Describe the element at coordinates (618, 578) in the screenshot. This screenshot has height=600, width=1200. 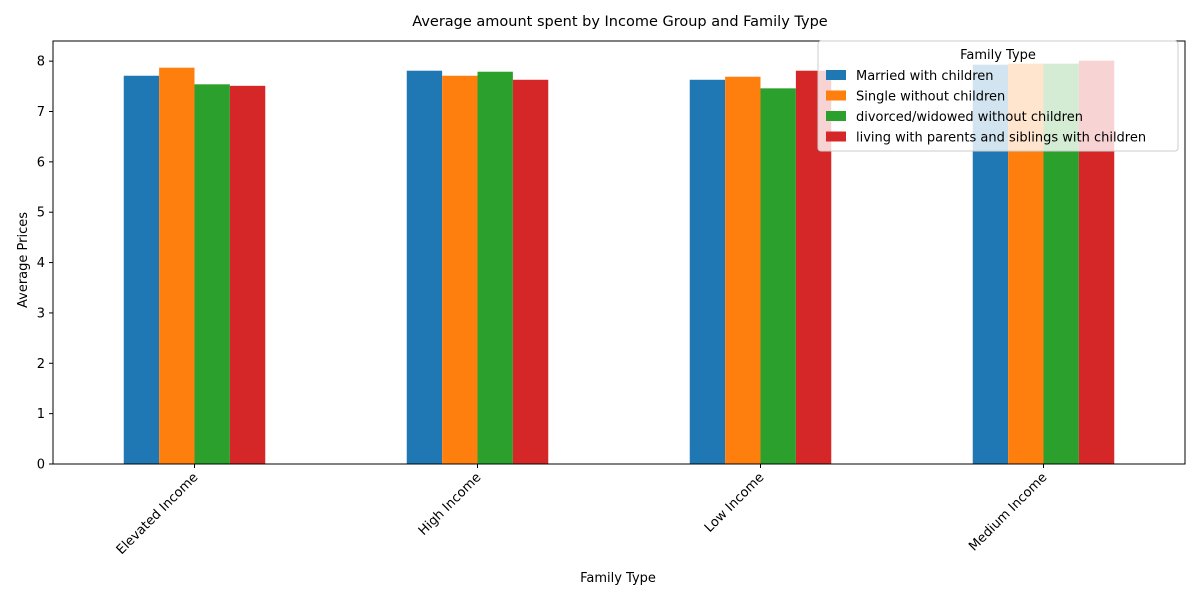
I see `x-axis-label: Family Type` at that location.